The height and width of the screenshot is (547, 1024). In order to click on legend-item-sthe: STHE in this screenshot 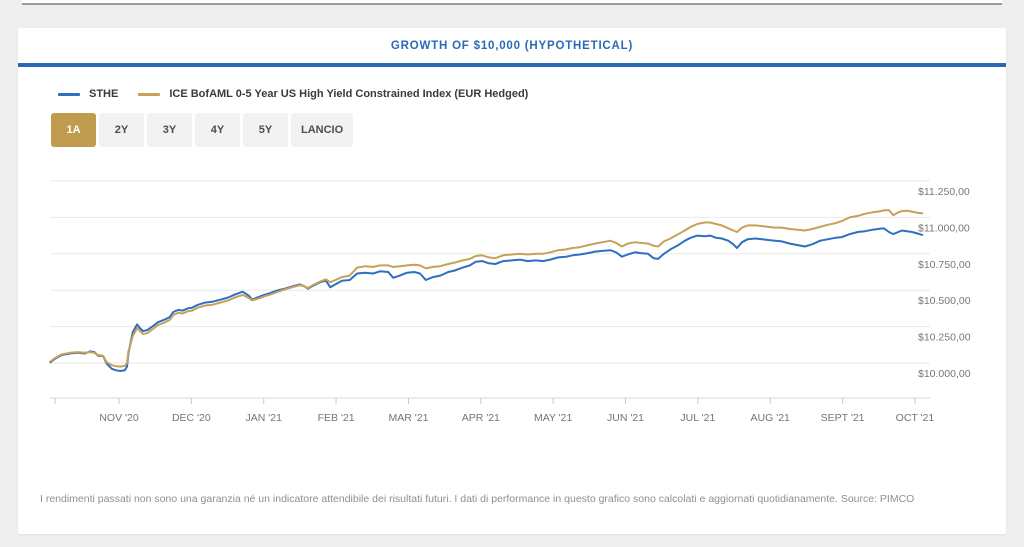, I will do `click(88, 94)`.